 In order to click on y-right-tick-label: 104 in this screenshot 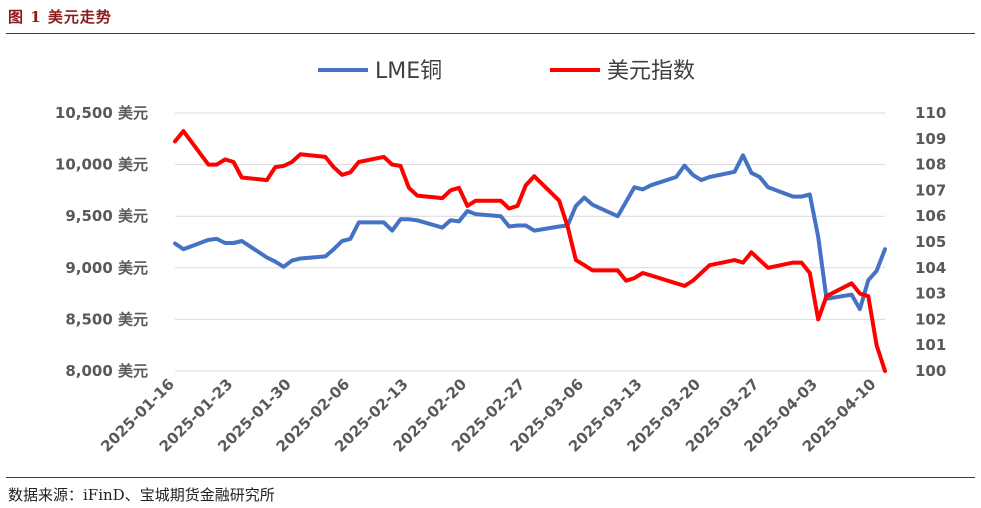, I will do `click(930, 268)`.